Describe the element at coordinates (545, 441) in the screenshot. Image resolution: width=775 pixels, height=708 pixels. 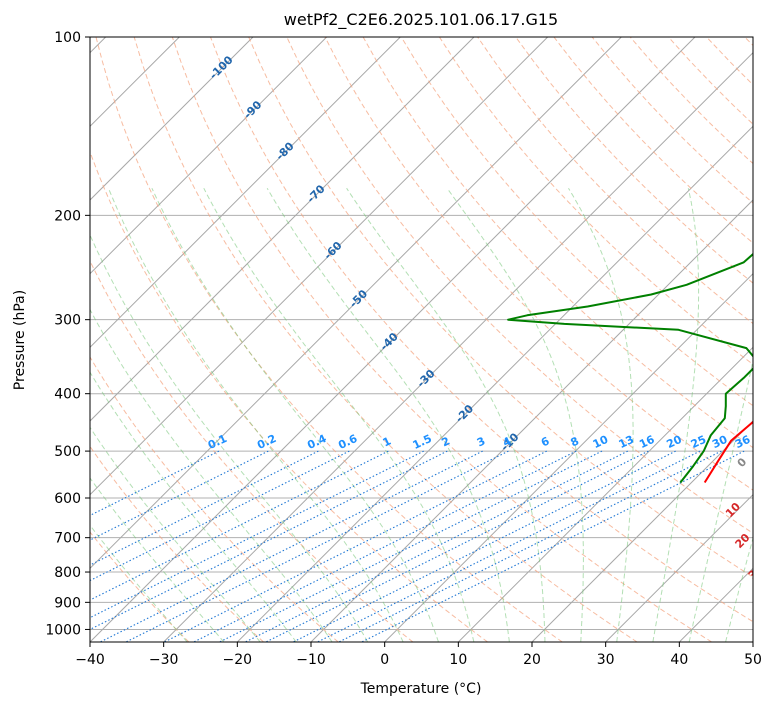
I see `mixing-ratio-label: 6` at that location.